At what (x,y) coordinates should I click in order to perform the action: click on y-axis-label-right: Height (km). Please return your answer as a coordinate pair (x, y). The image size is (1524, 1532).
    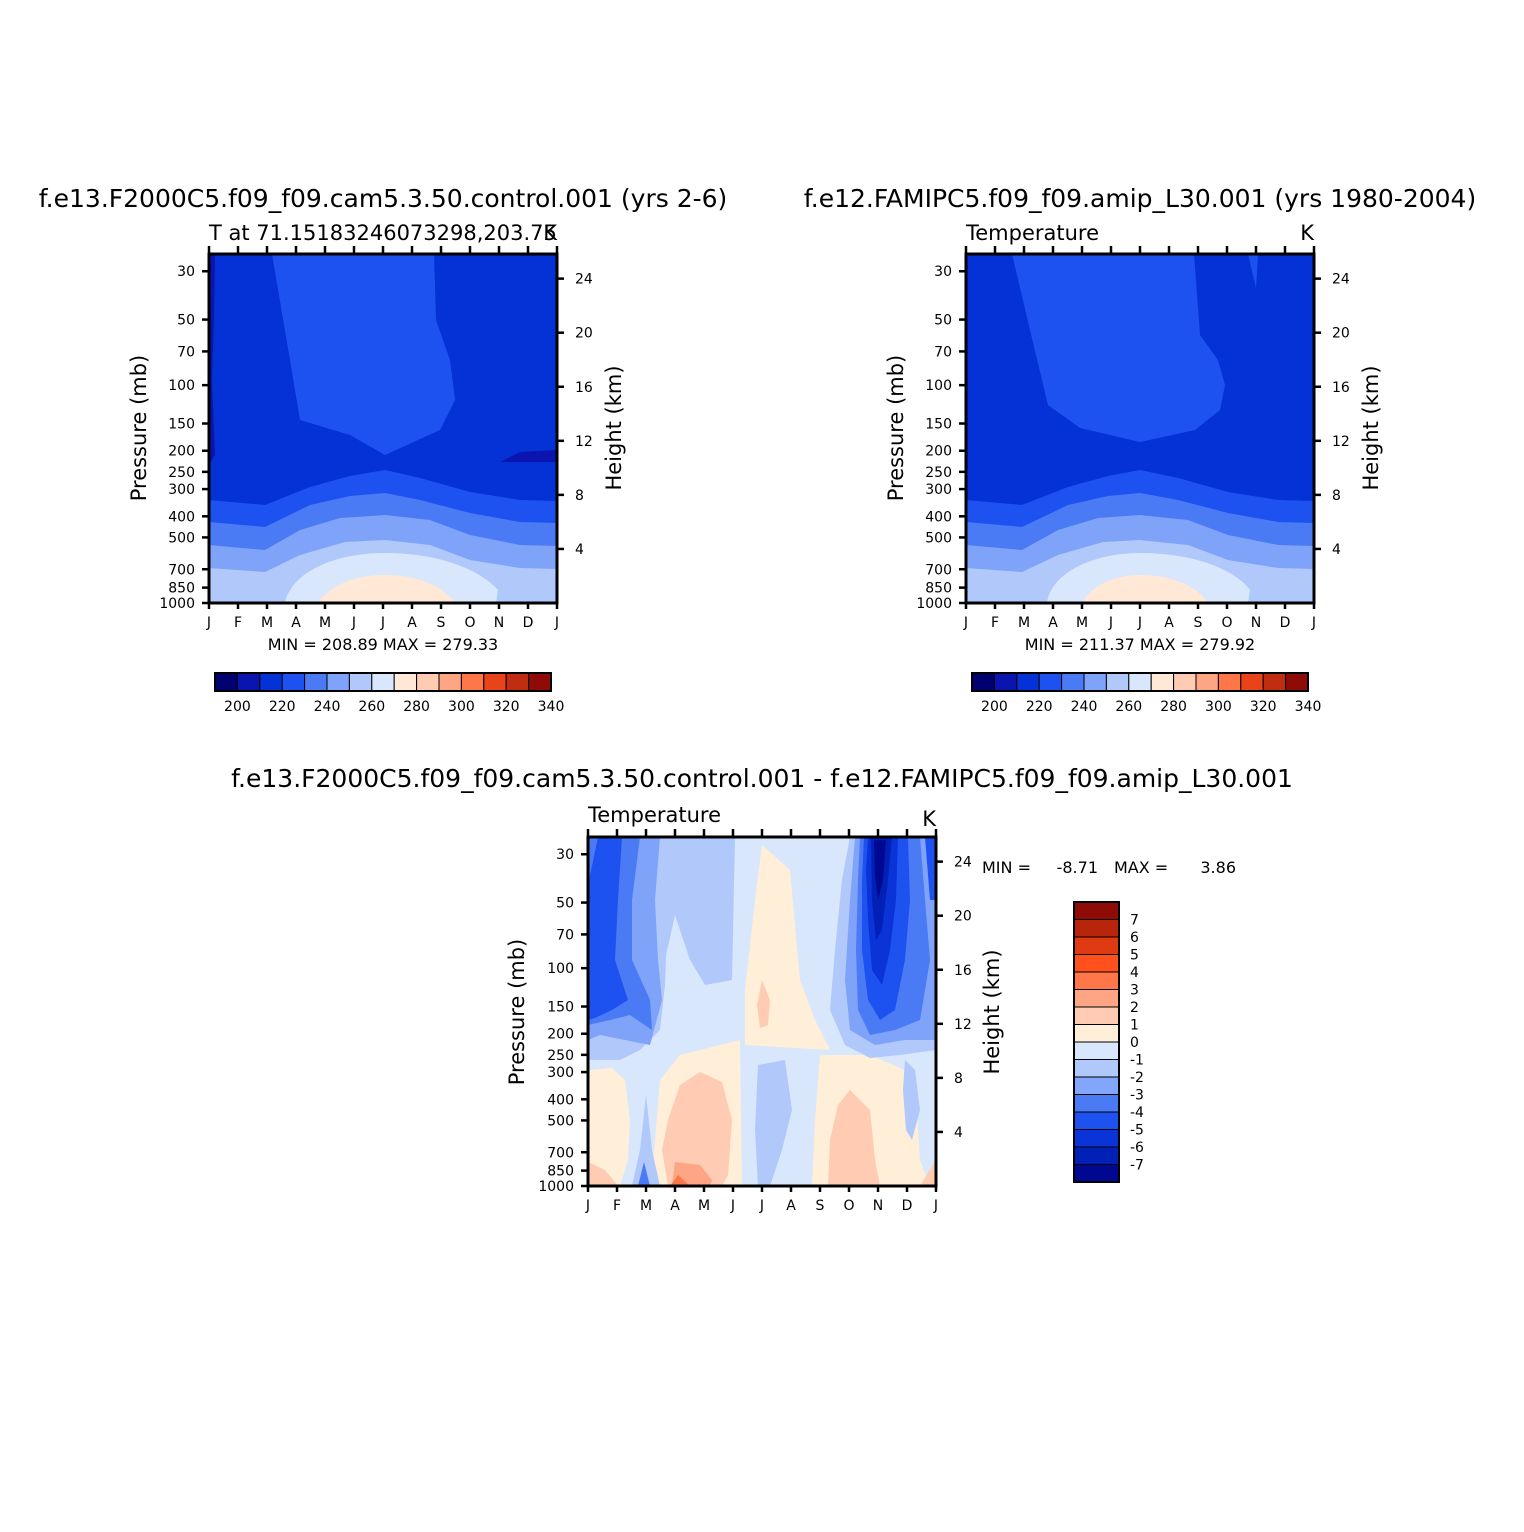
    Looking at the image, I should click on (992, 1011).